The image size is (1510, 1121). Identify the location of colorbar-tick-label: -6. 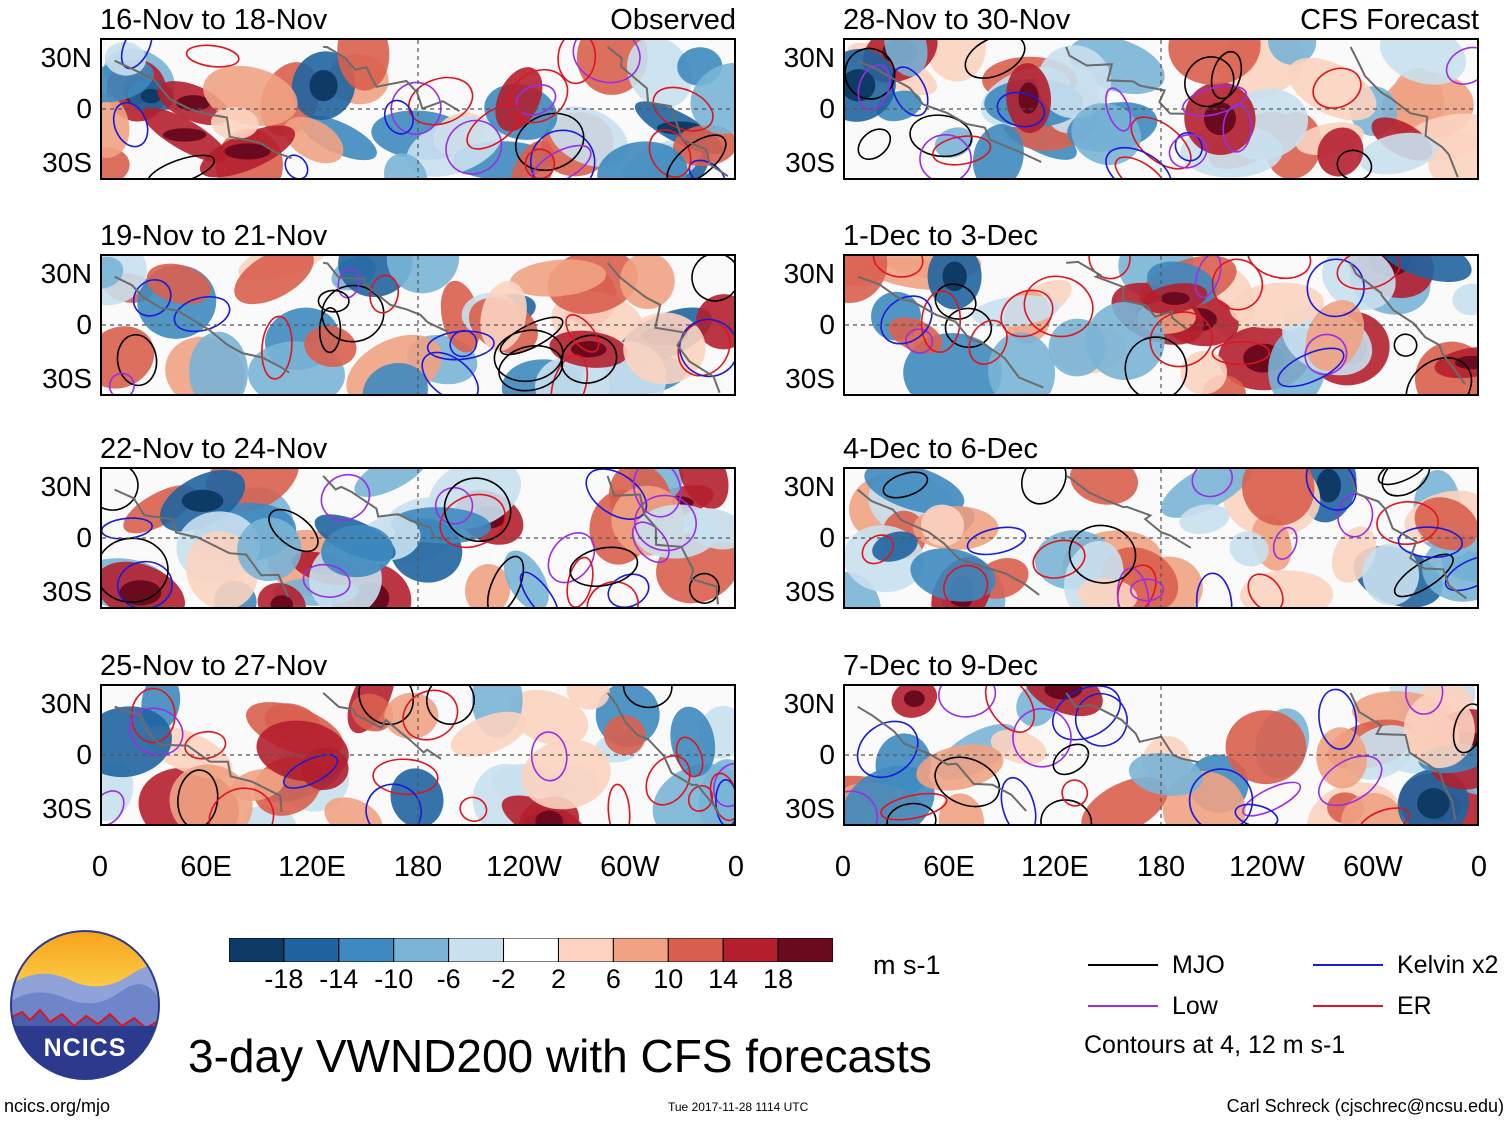
(448, 979).